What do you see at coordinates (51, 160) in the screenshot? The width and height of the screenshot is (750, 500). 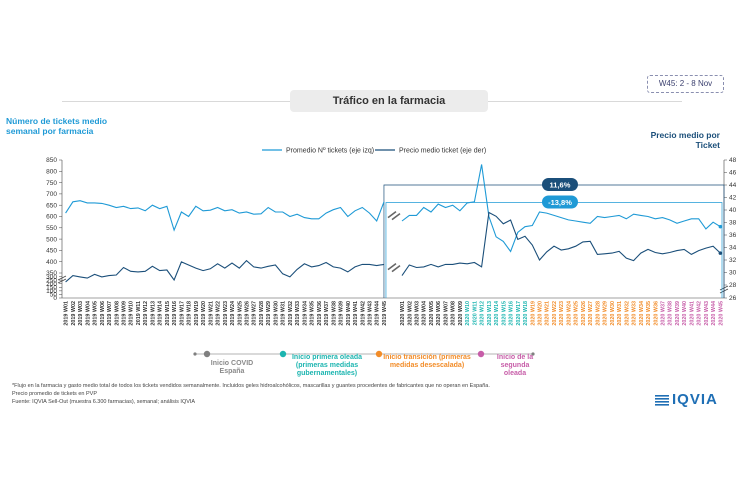 I see `left-tick-label: 850` at bounding box center [51, 160].